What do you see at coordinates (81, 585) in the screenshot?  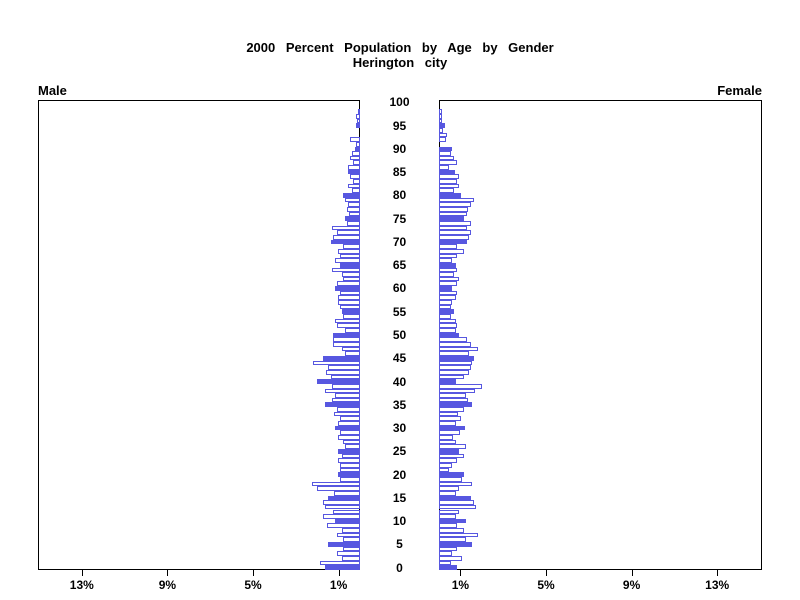 I see `pct-tick-label-male-13: 13%` at bounding box center [81, 585].